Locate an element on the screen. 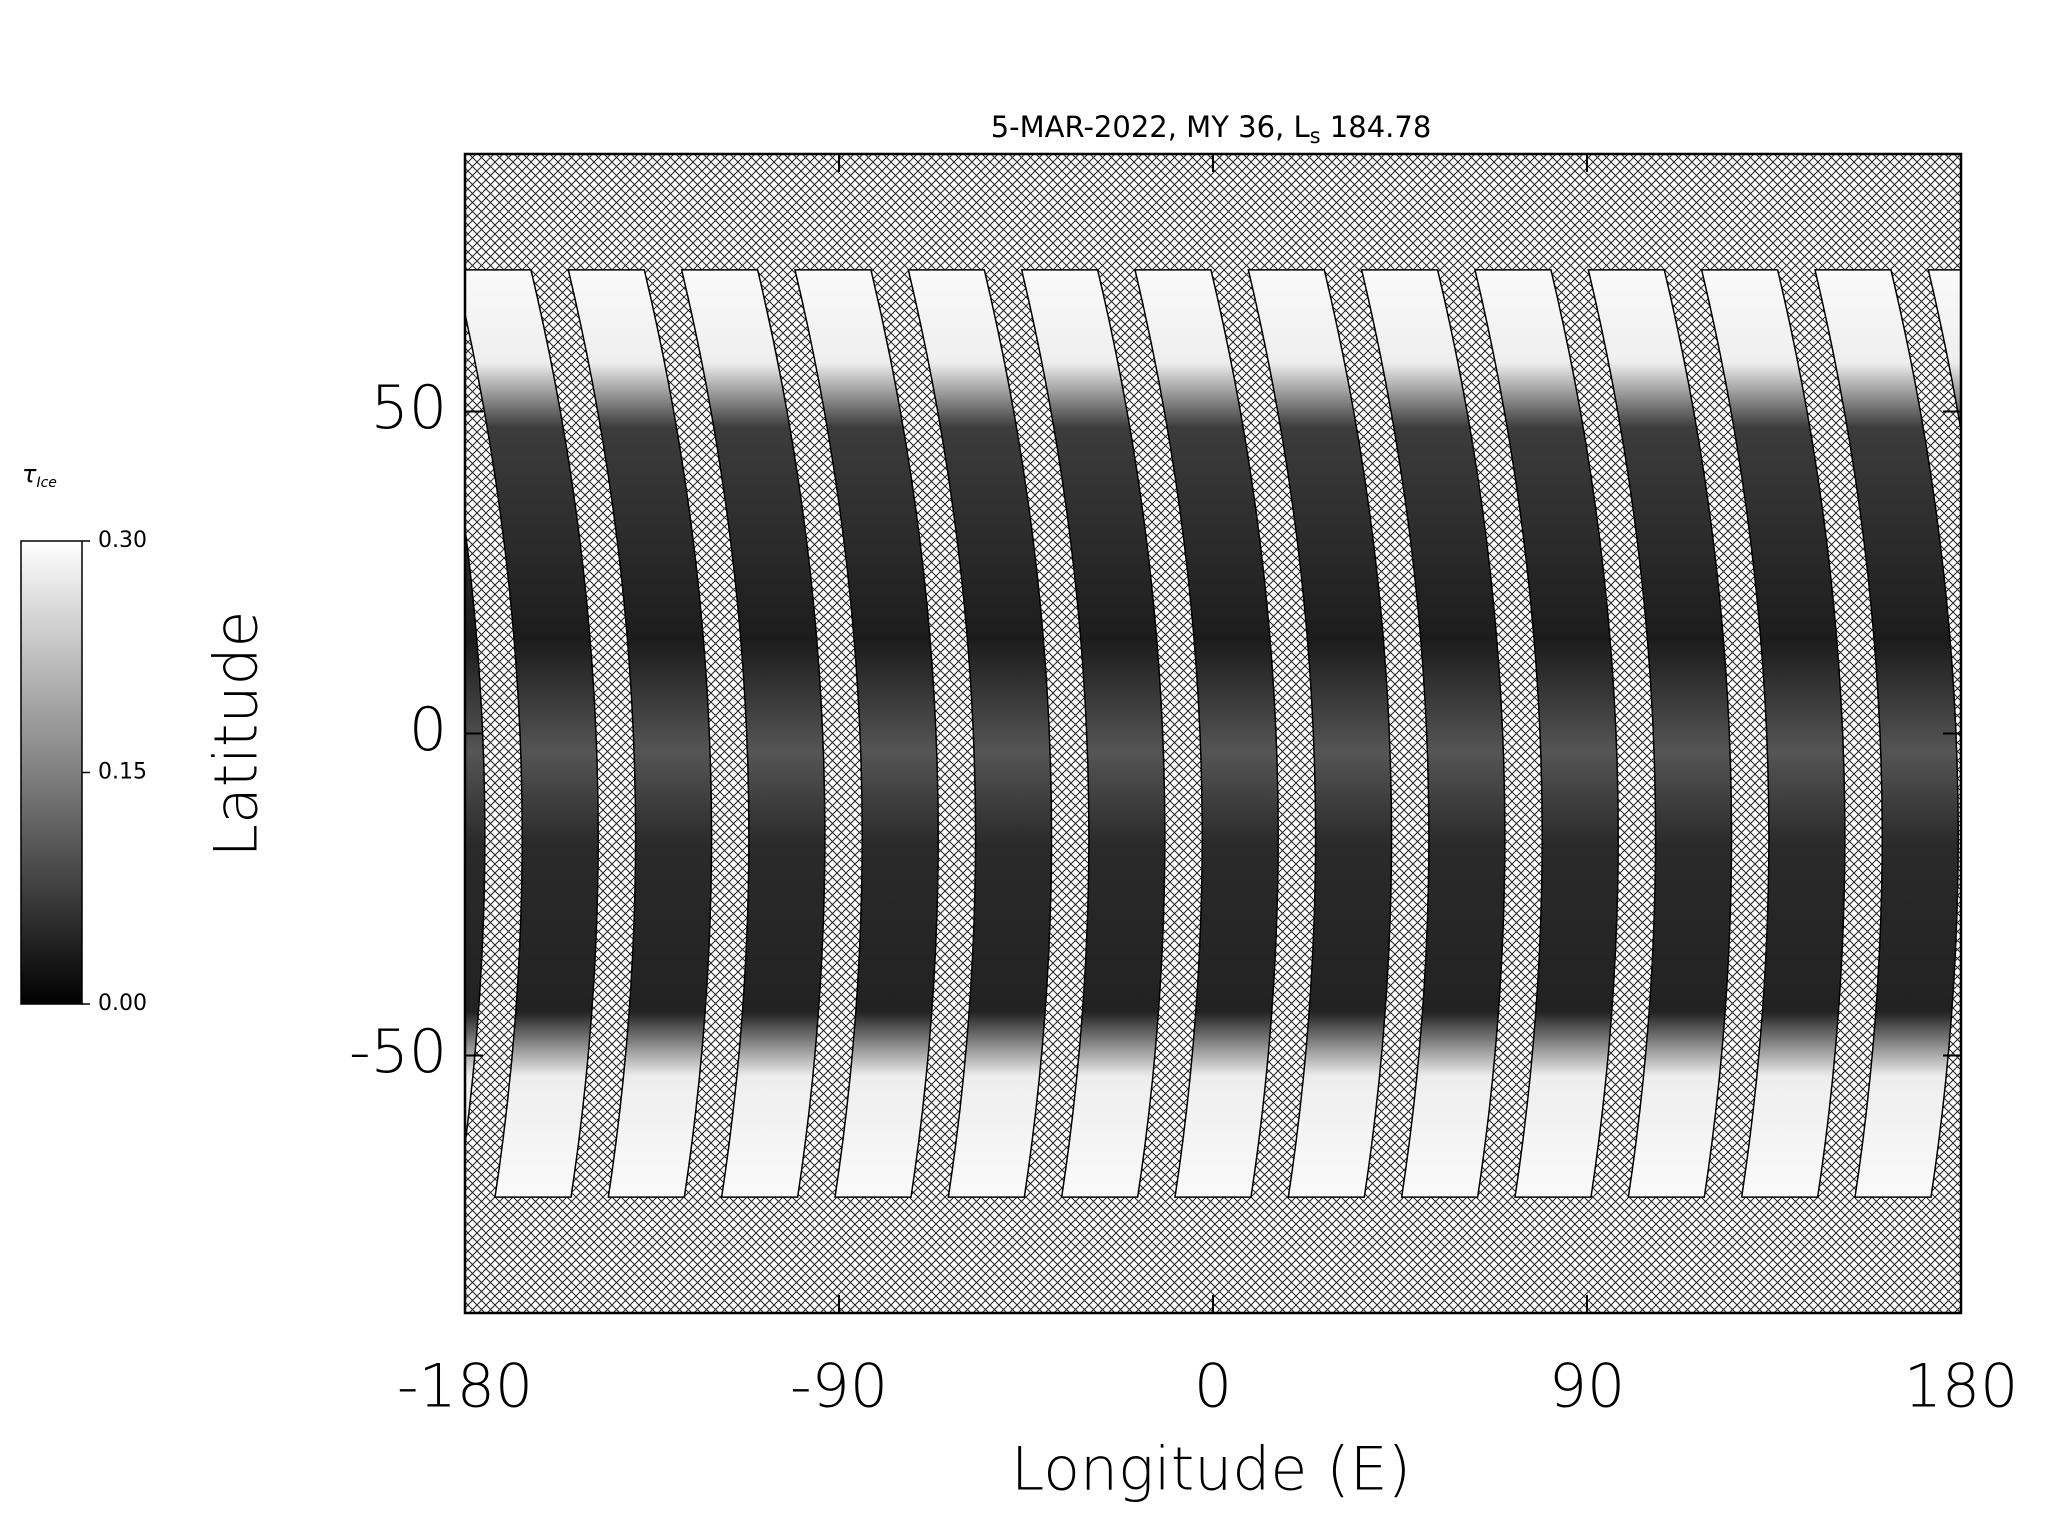  colorbar-label: τIce is located at coordinates (39, 475).